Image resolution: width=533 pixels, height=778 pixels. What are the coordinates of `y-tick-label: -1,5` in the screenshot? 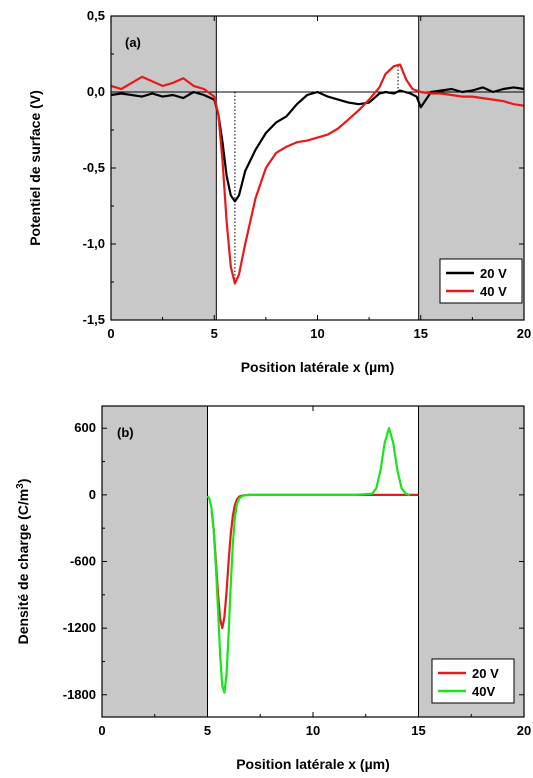 It's located at (94, 319).